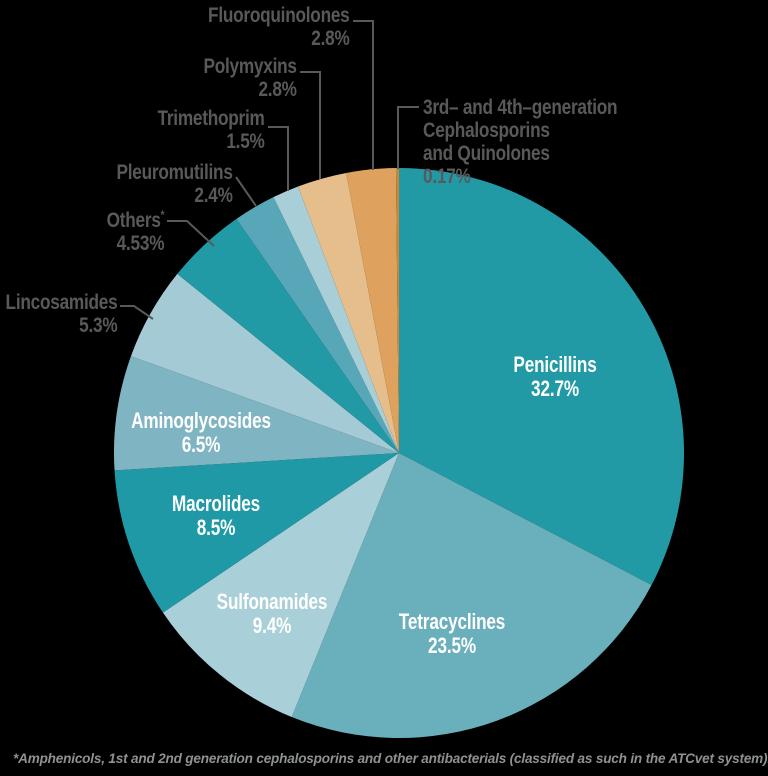 The width and height of the screenshot is (768, 776). I want to click on slice-trimethoprim, so click(336, 320).